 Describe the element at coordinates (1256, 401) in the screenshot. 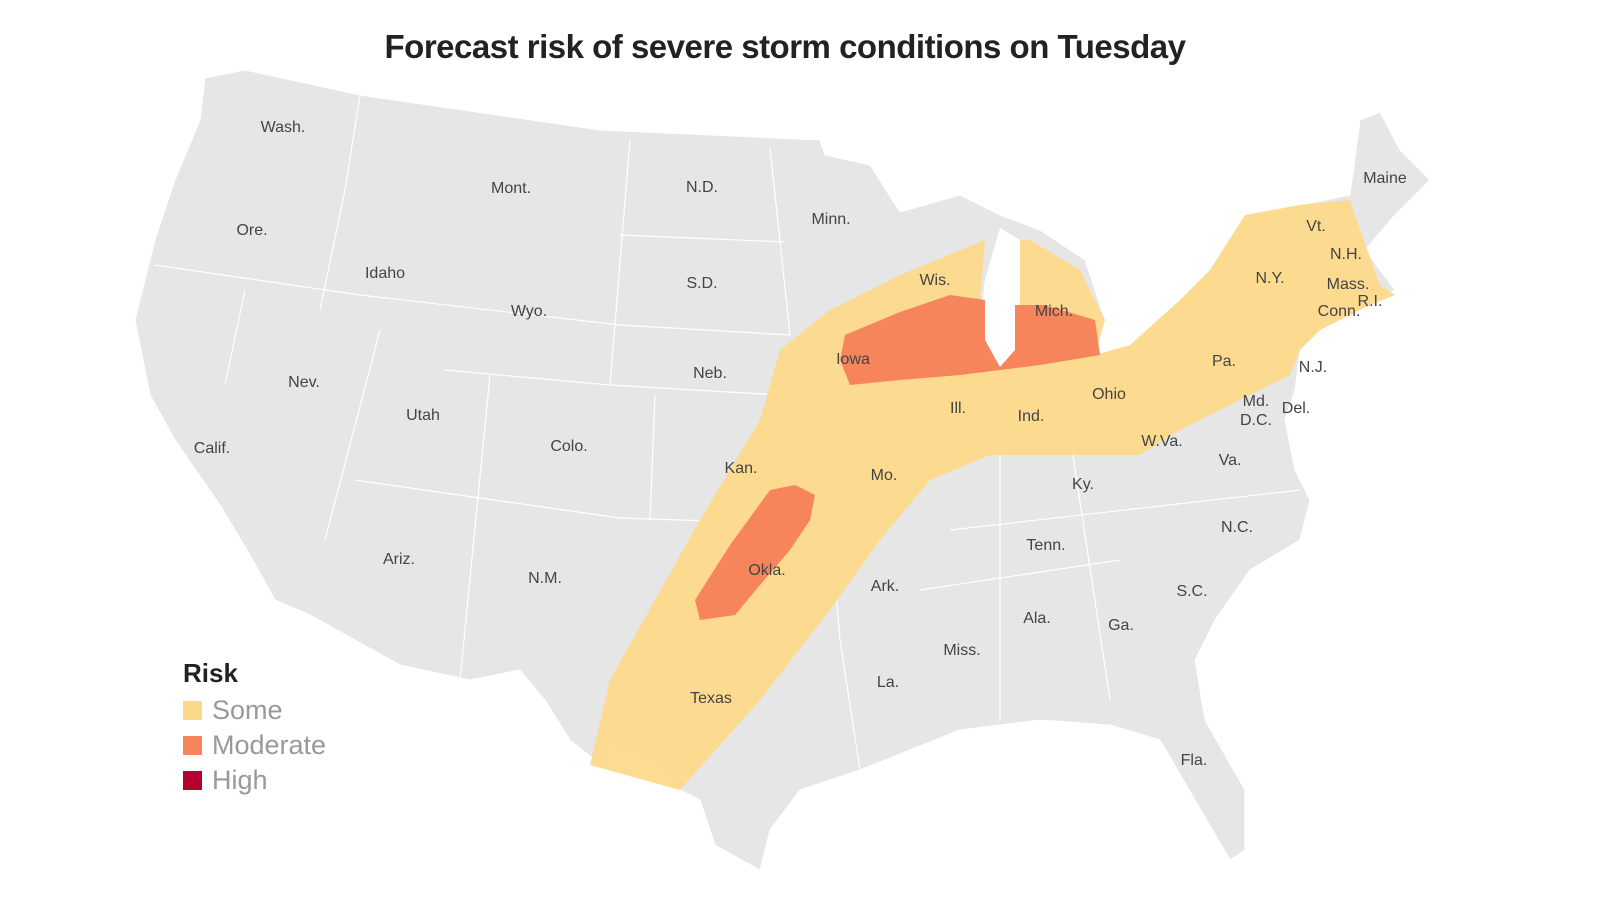

I see `state-label: Md.` at that location.